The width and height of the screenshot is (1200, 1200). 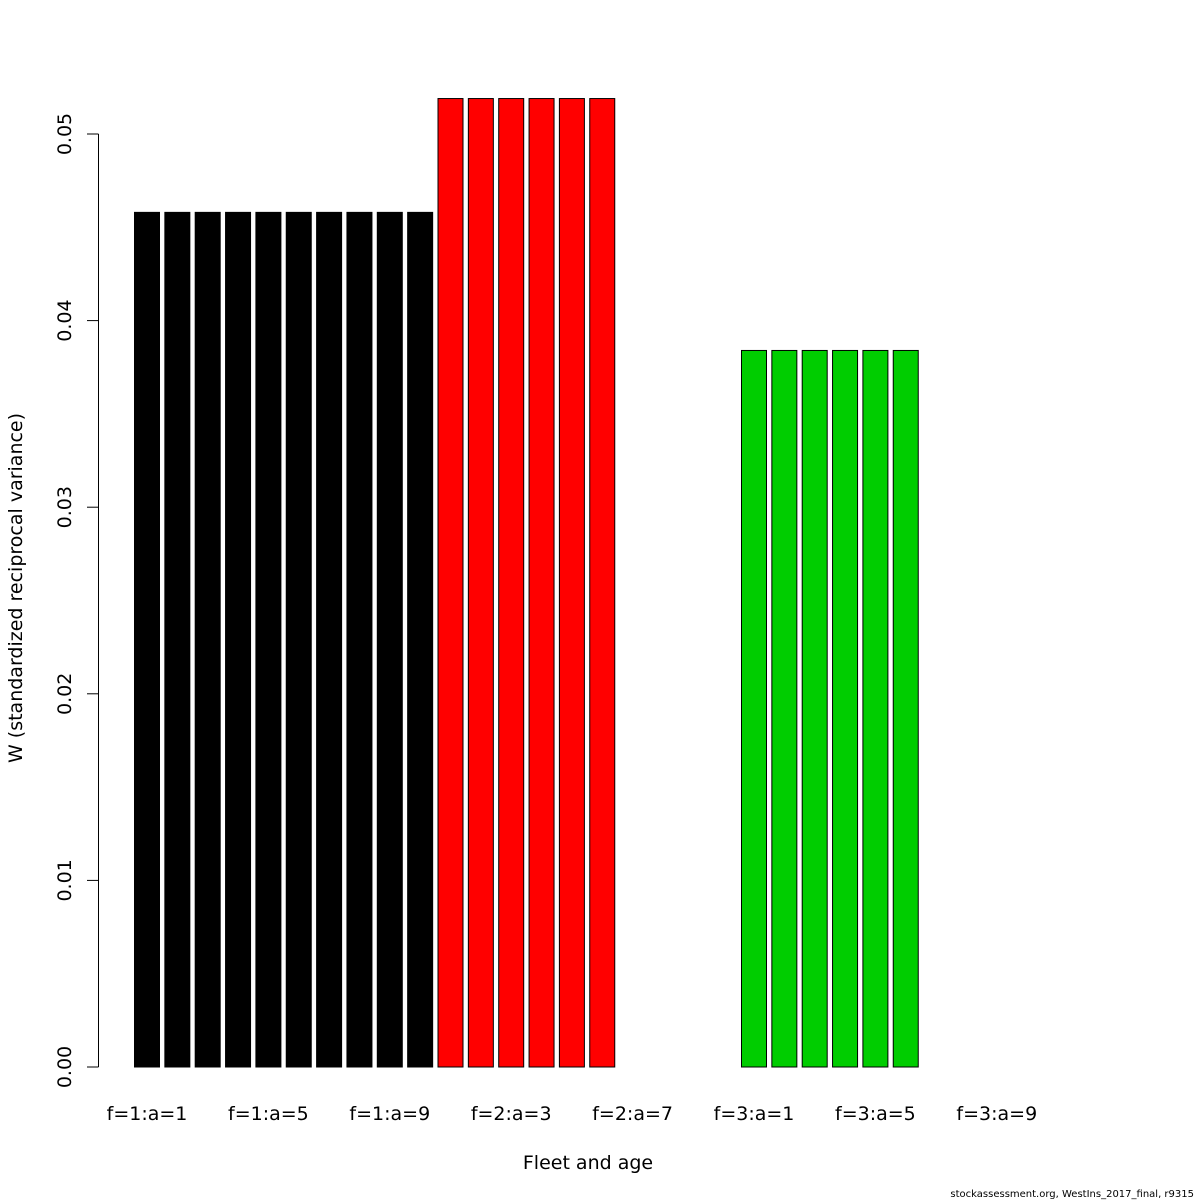 What do you see at coordinates (814, 708) in the screenshot?
I see `bar-f=3:a=3` at bounding box center [814, 708].